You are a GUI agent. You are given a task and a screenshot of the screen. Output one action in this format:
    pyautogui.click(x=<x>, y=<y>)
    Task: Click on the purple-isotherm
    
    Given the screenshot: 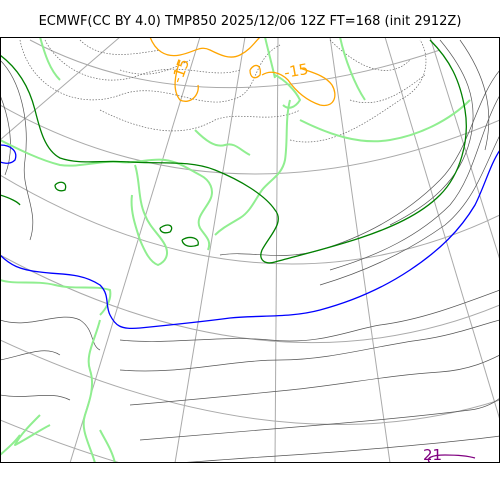 What is the action you would take?
    pyautogui.click(x=451, y=458)
    